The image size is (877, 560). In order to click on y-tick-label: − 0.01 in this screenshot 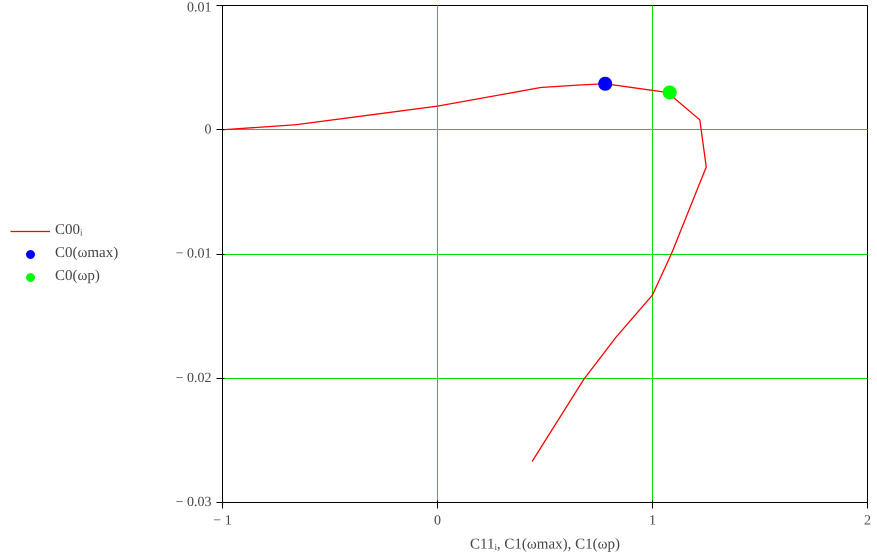, I will do `click(194, 254)`.